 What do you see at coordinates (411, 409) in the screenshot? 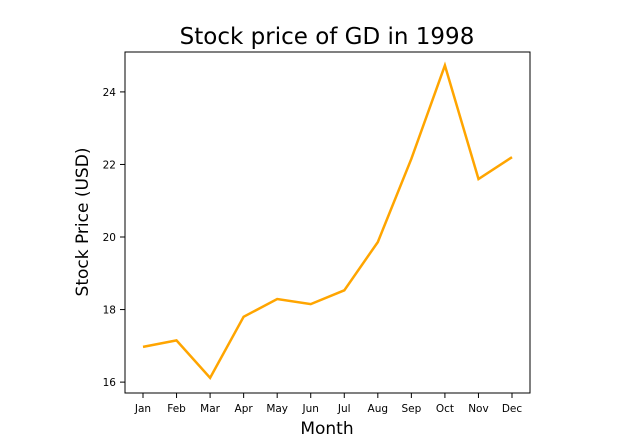
I see `x-tick-label: Sep` at bounding box center [411, 409].